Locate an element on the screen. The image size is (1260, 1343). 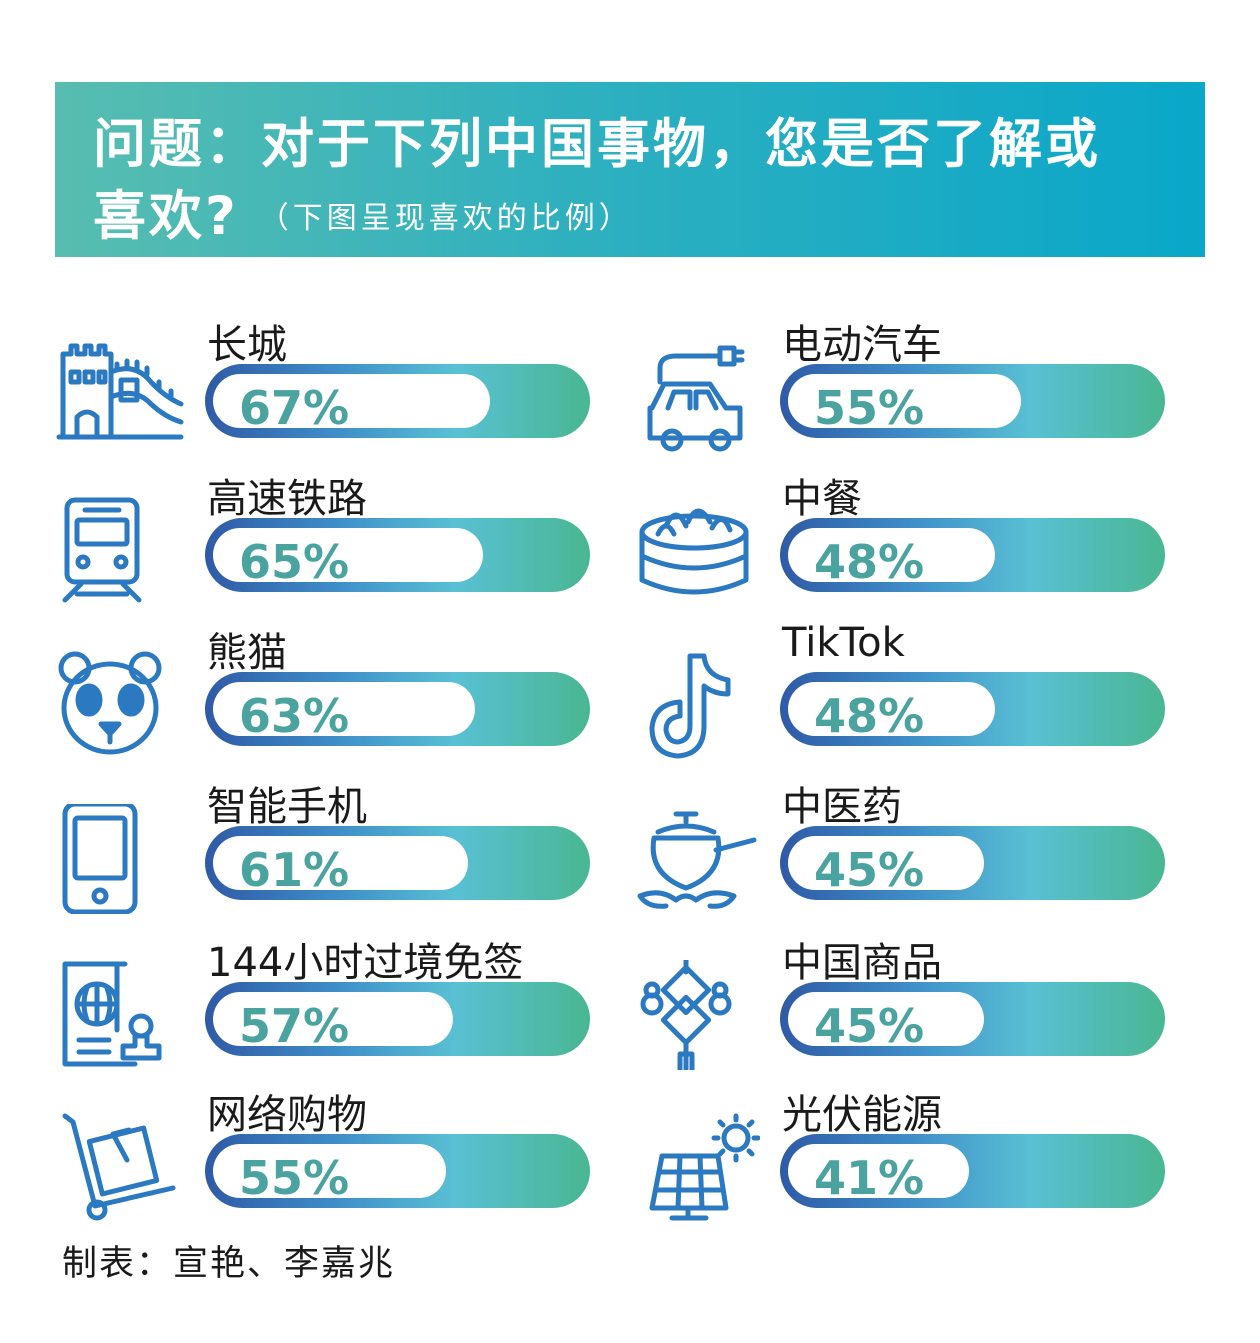
bar-value-label: 67% is located at coordinates (294, 408).